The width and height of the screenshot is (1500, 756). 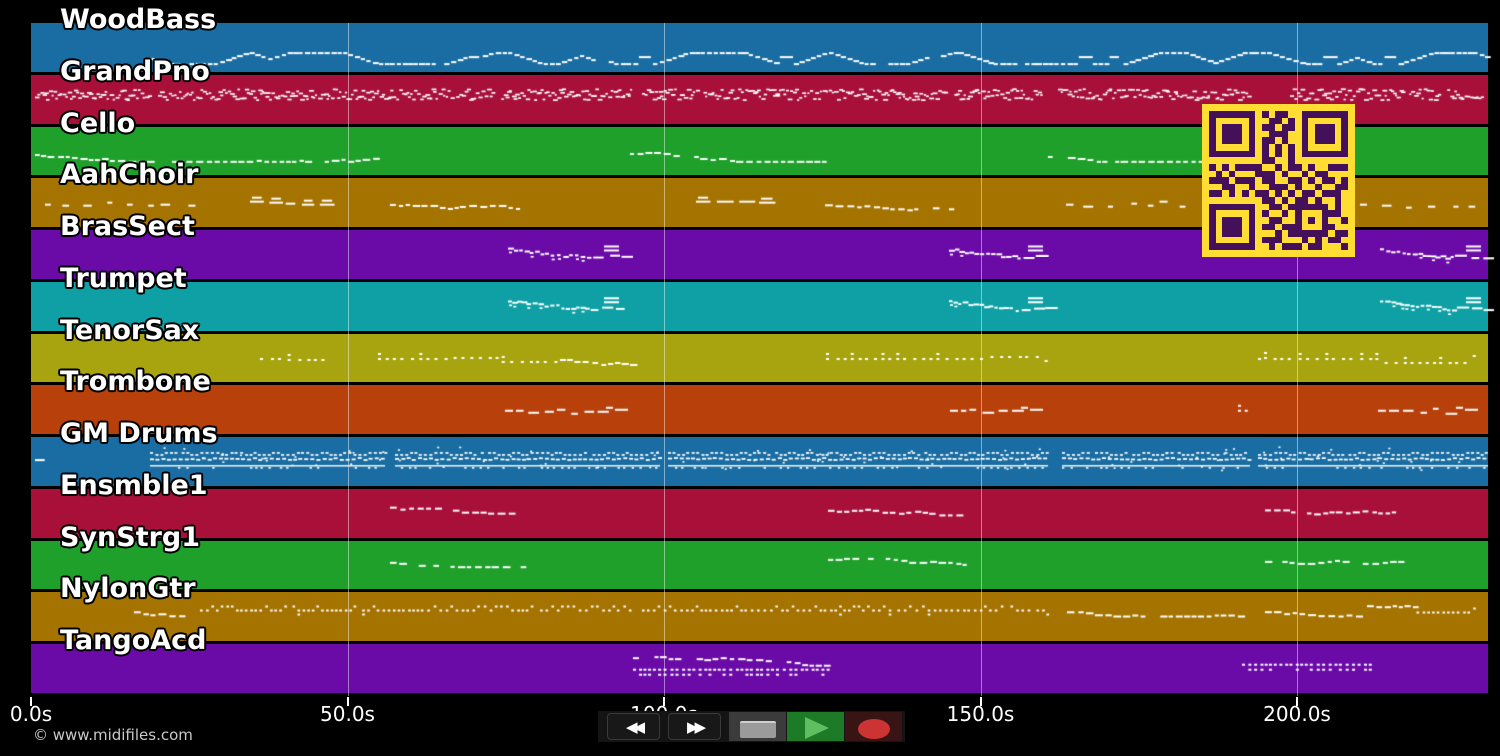 I want to click on fast-forward-icon: ▶▶, so click(x=696, y=726).